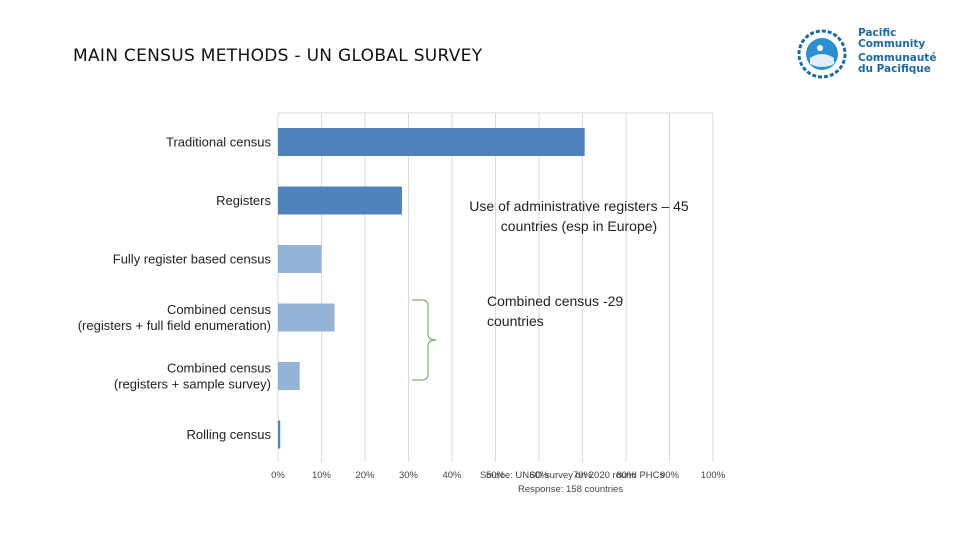 The image size is (960, 540). I want to click on source-note: Source: UNSD survey on 2020 round PHCs, so click(572, 475).